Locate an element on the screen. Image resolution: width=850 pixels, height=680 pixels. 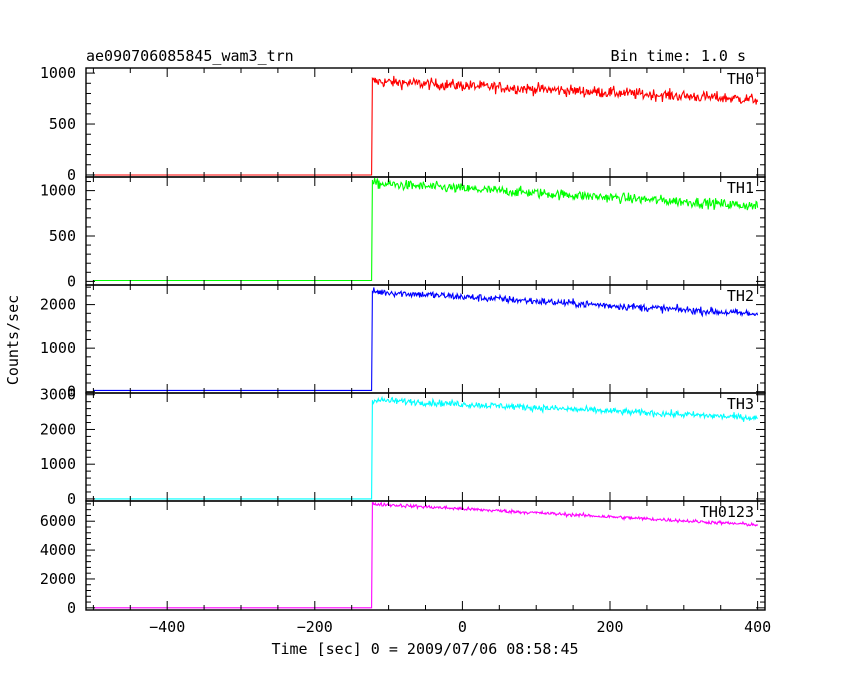
panel-th0123: 0 2000 4000 6000 TH0123 is located at coordinates (403, 558).